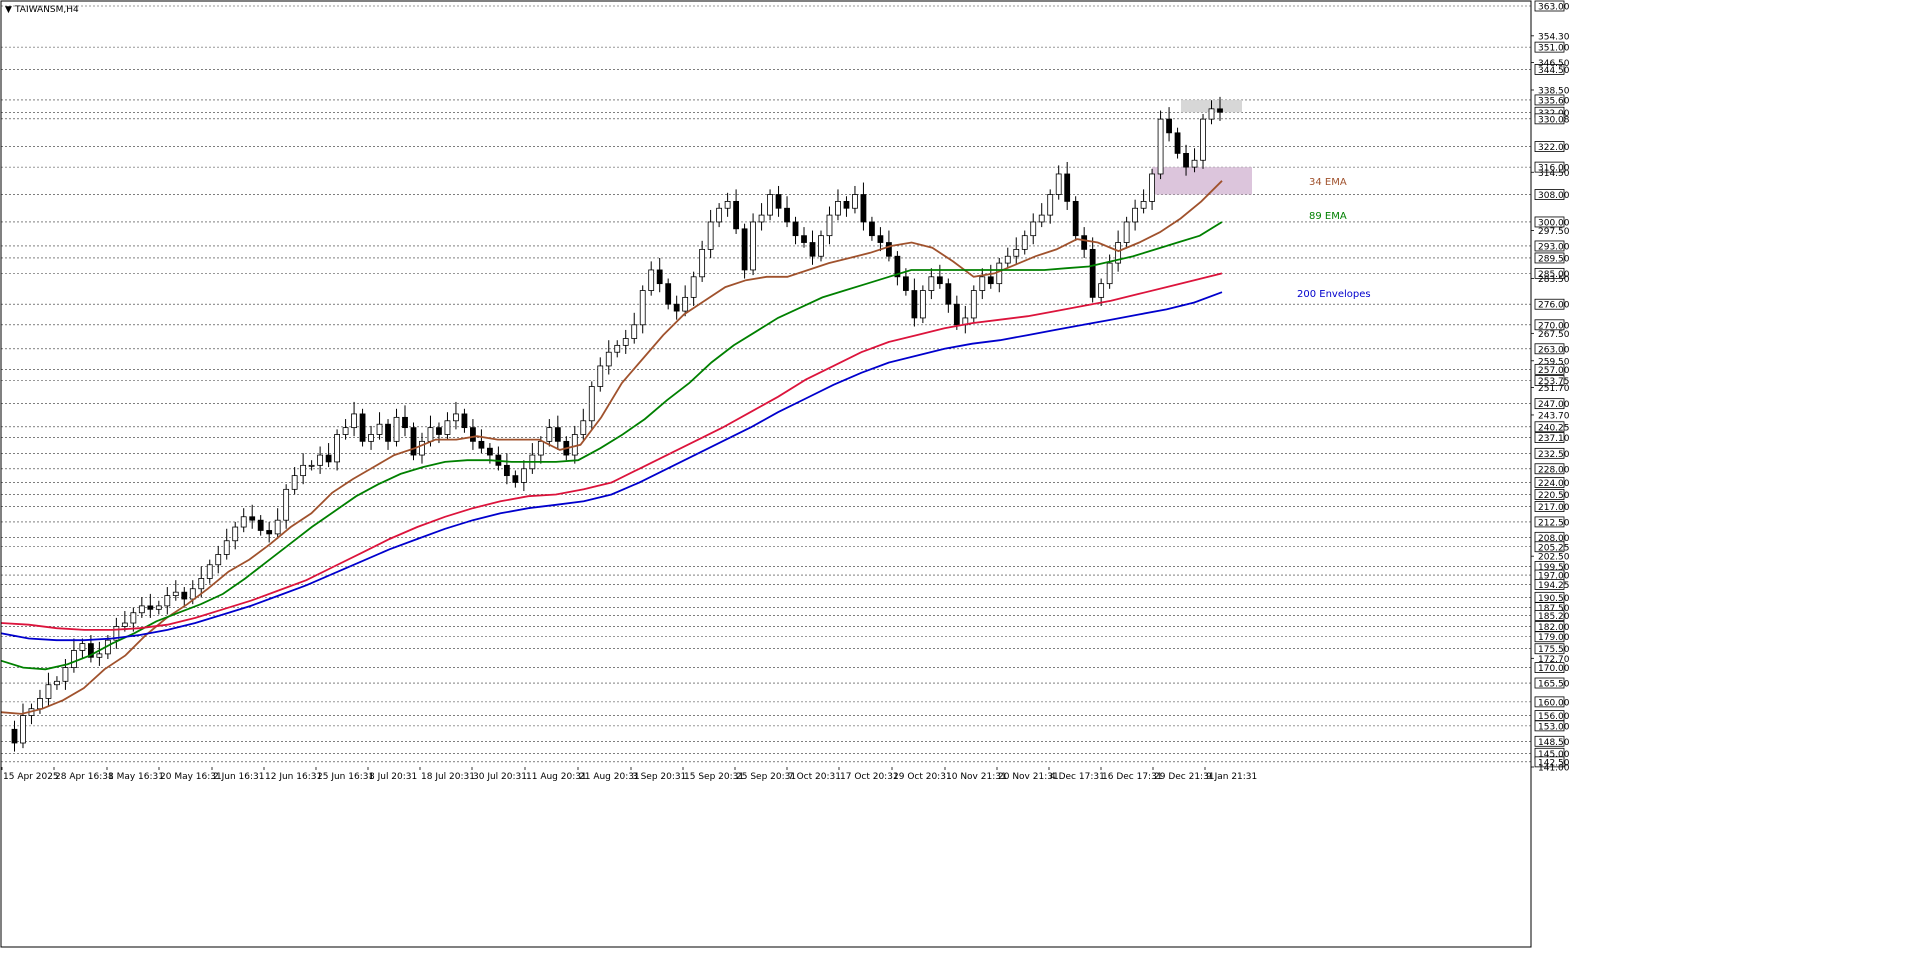  I want to click on price-label: 190.50, so click(1554, 599).